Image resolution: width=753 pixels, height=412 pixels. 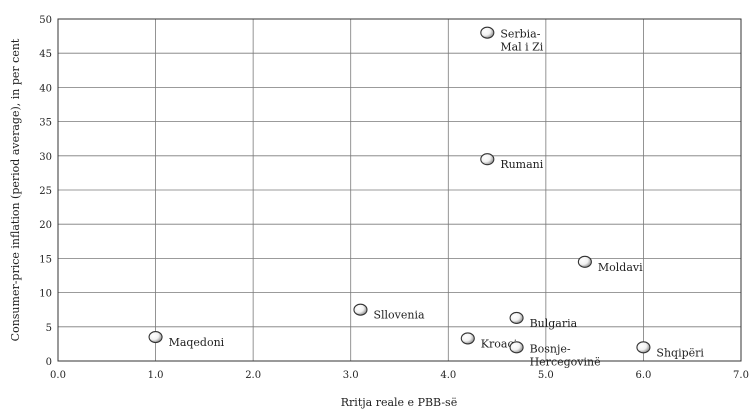 I want to click on data-point-label-line: Maqedoni, so click(x=197, y=342).